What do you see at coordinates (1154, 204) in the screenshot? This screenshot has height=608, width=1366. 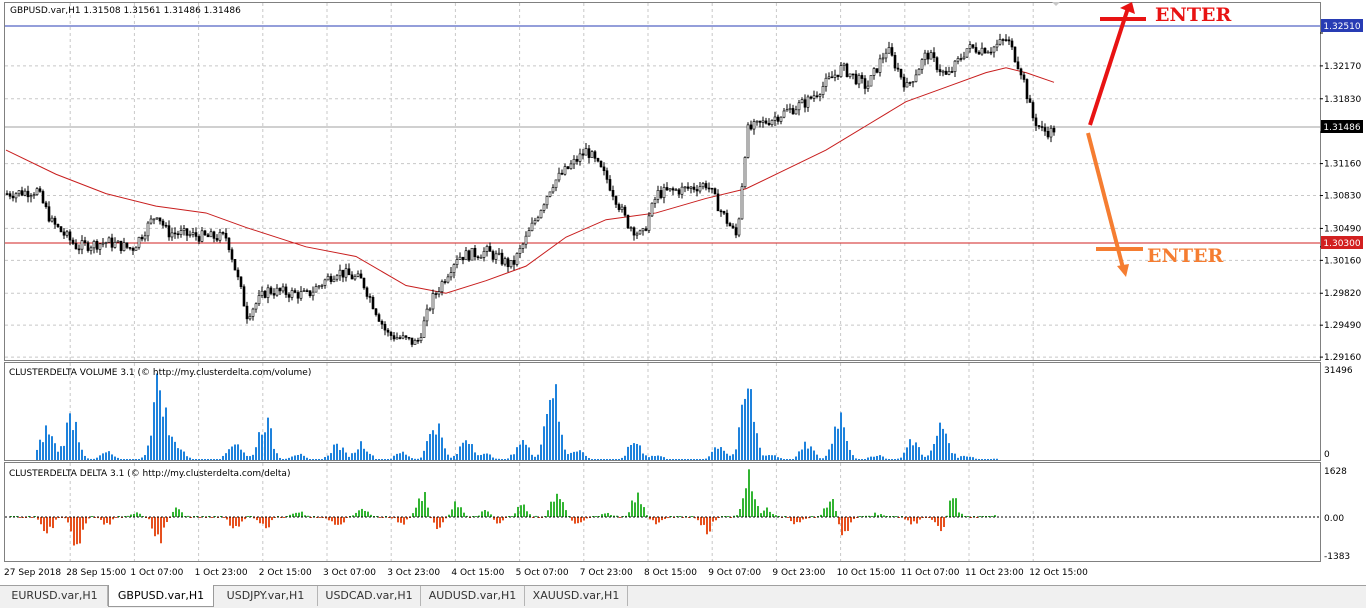 I see `enter-down-annotation: ENTER` at bounding box center [1154, 204].